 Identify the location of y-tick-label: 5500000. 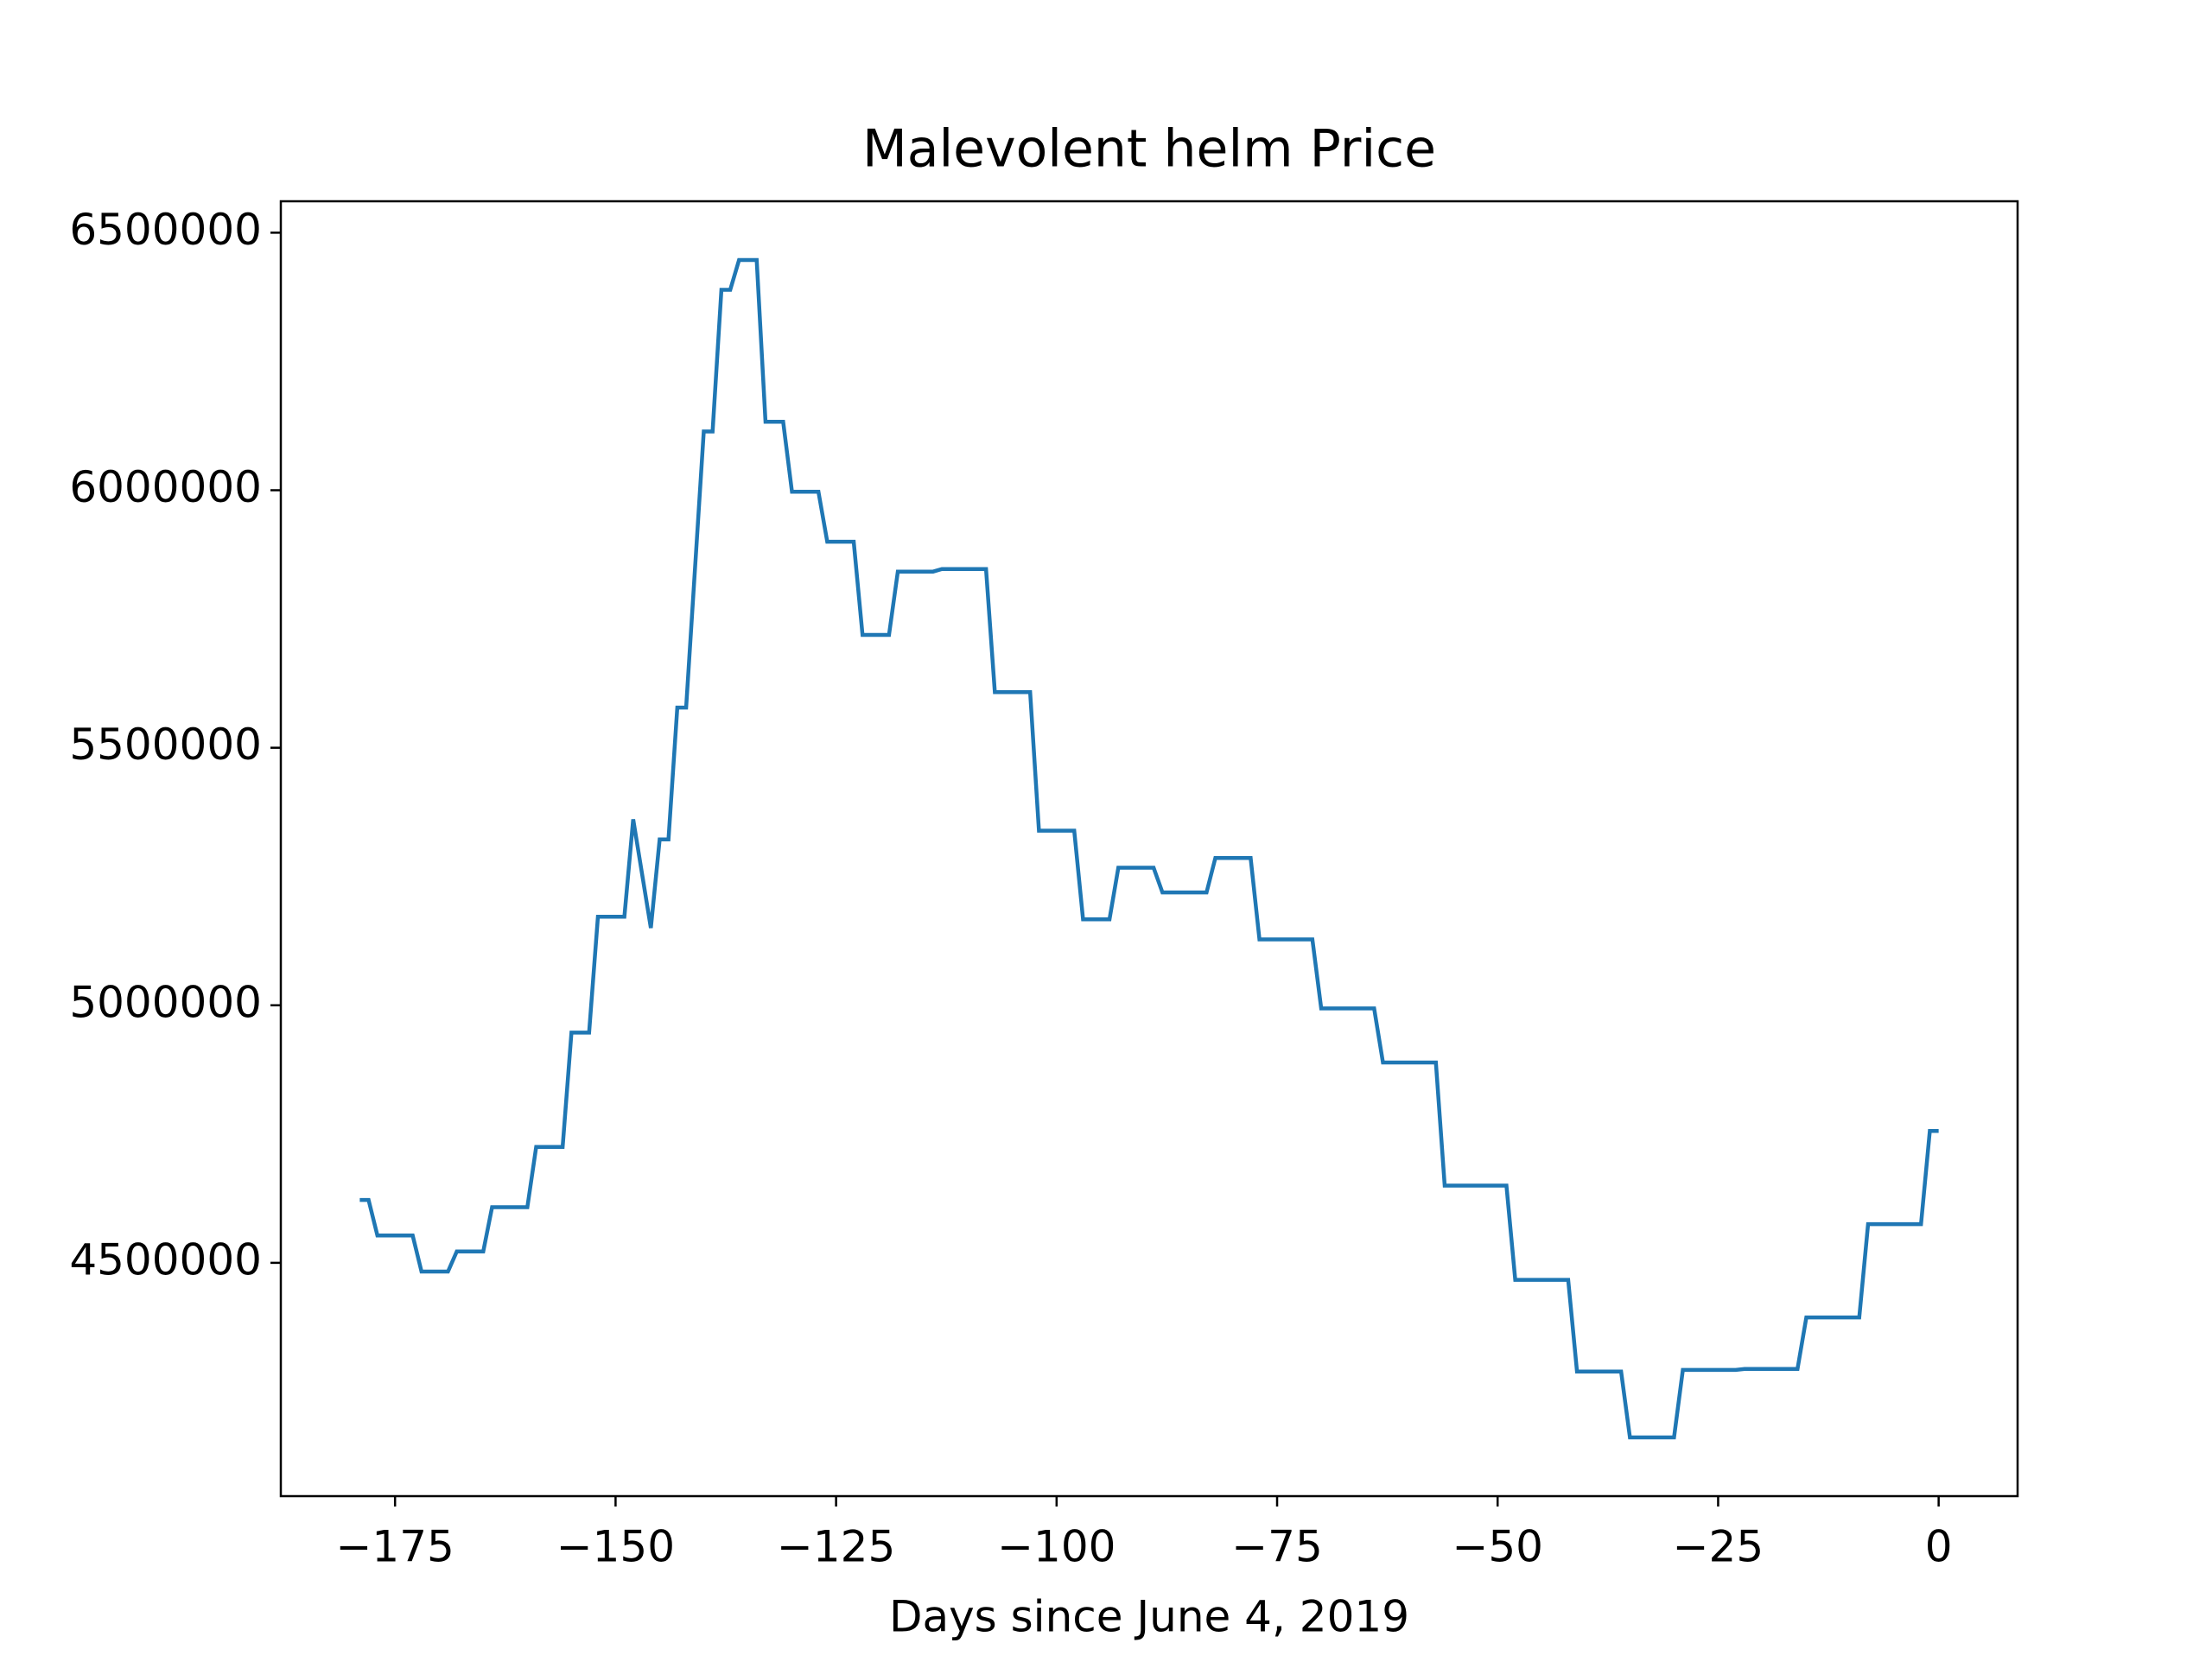
(165, 745).